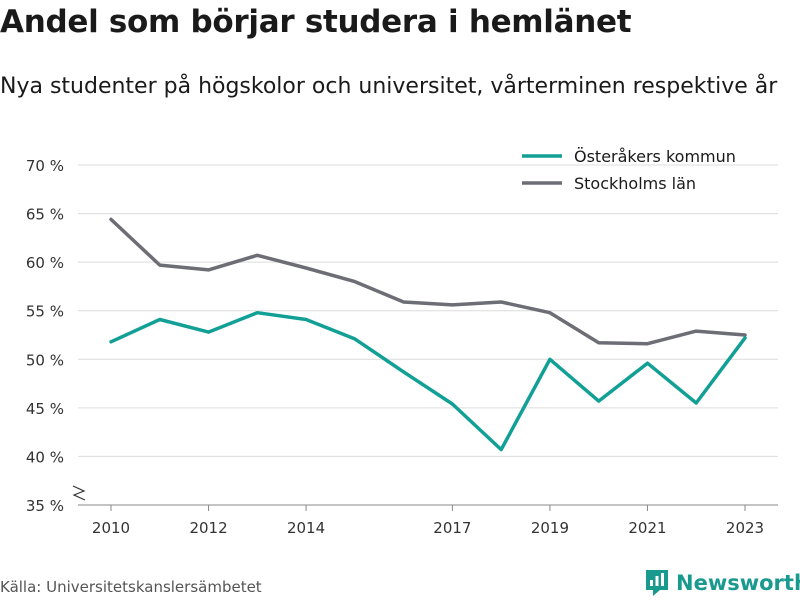  What do you see at coordinates (657, 583) in the screenshot?
I see `newsworthy-logo-icon` at bounding box center [657, 583].